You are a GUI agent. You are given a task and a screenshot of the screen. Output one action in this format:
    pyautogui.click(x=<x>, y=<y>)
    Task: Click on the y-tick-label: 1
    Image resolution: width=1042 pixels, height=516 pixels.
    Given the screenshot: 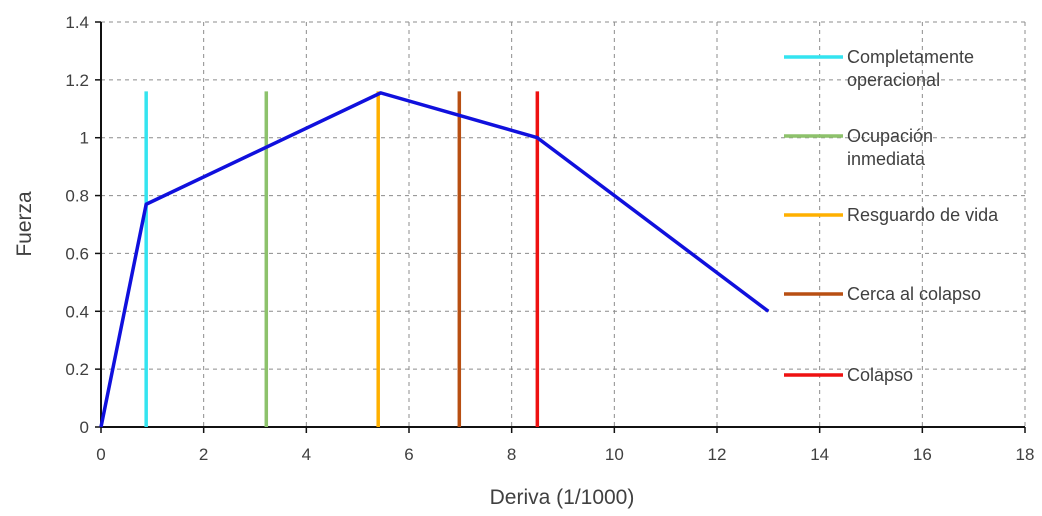 What is the action you would take?
    pyautogui.click(x=84, y=138)
    